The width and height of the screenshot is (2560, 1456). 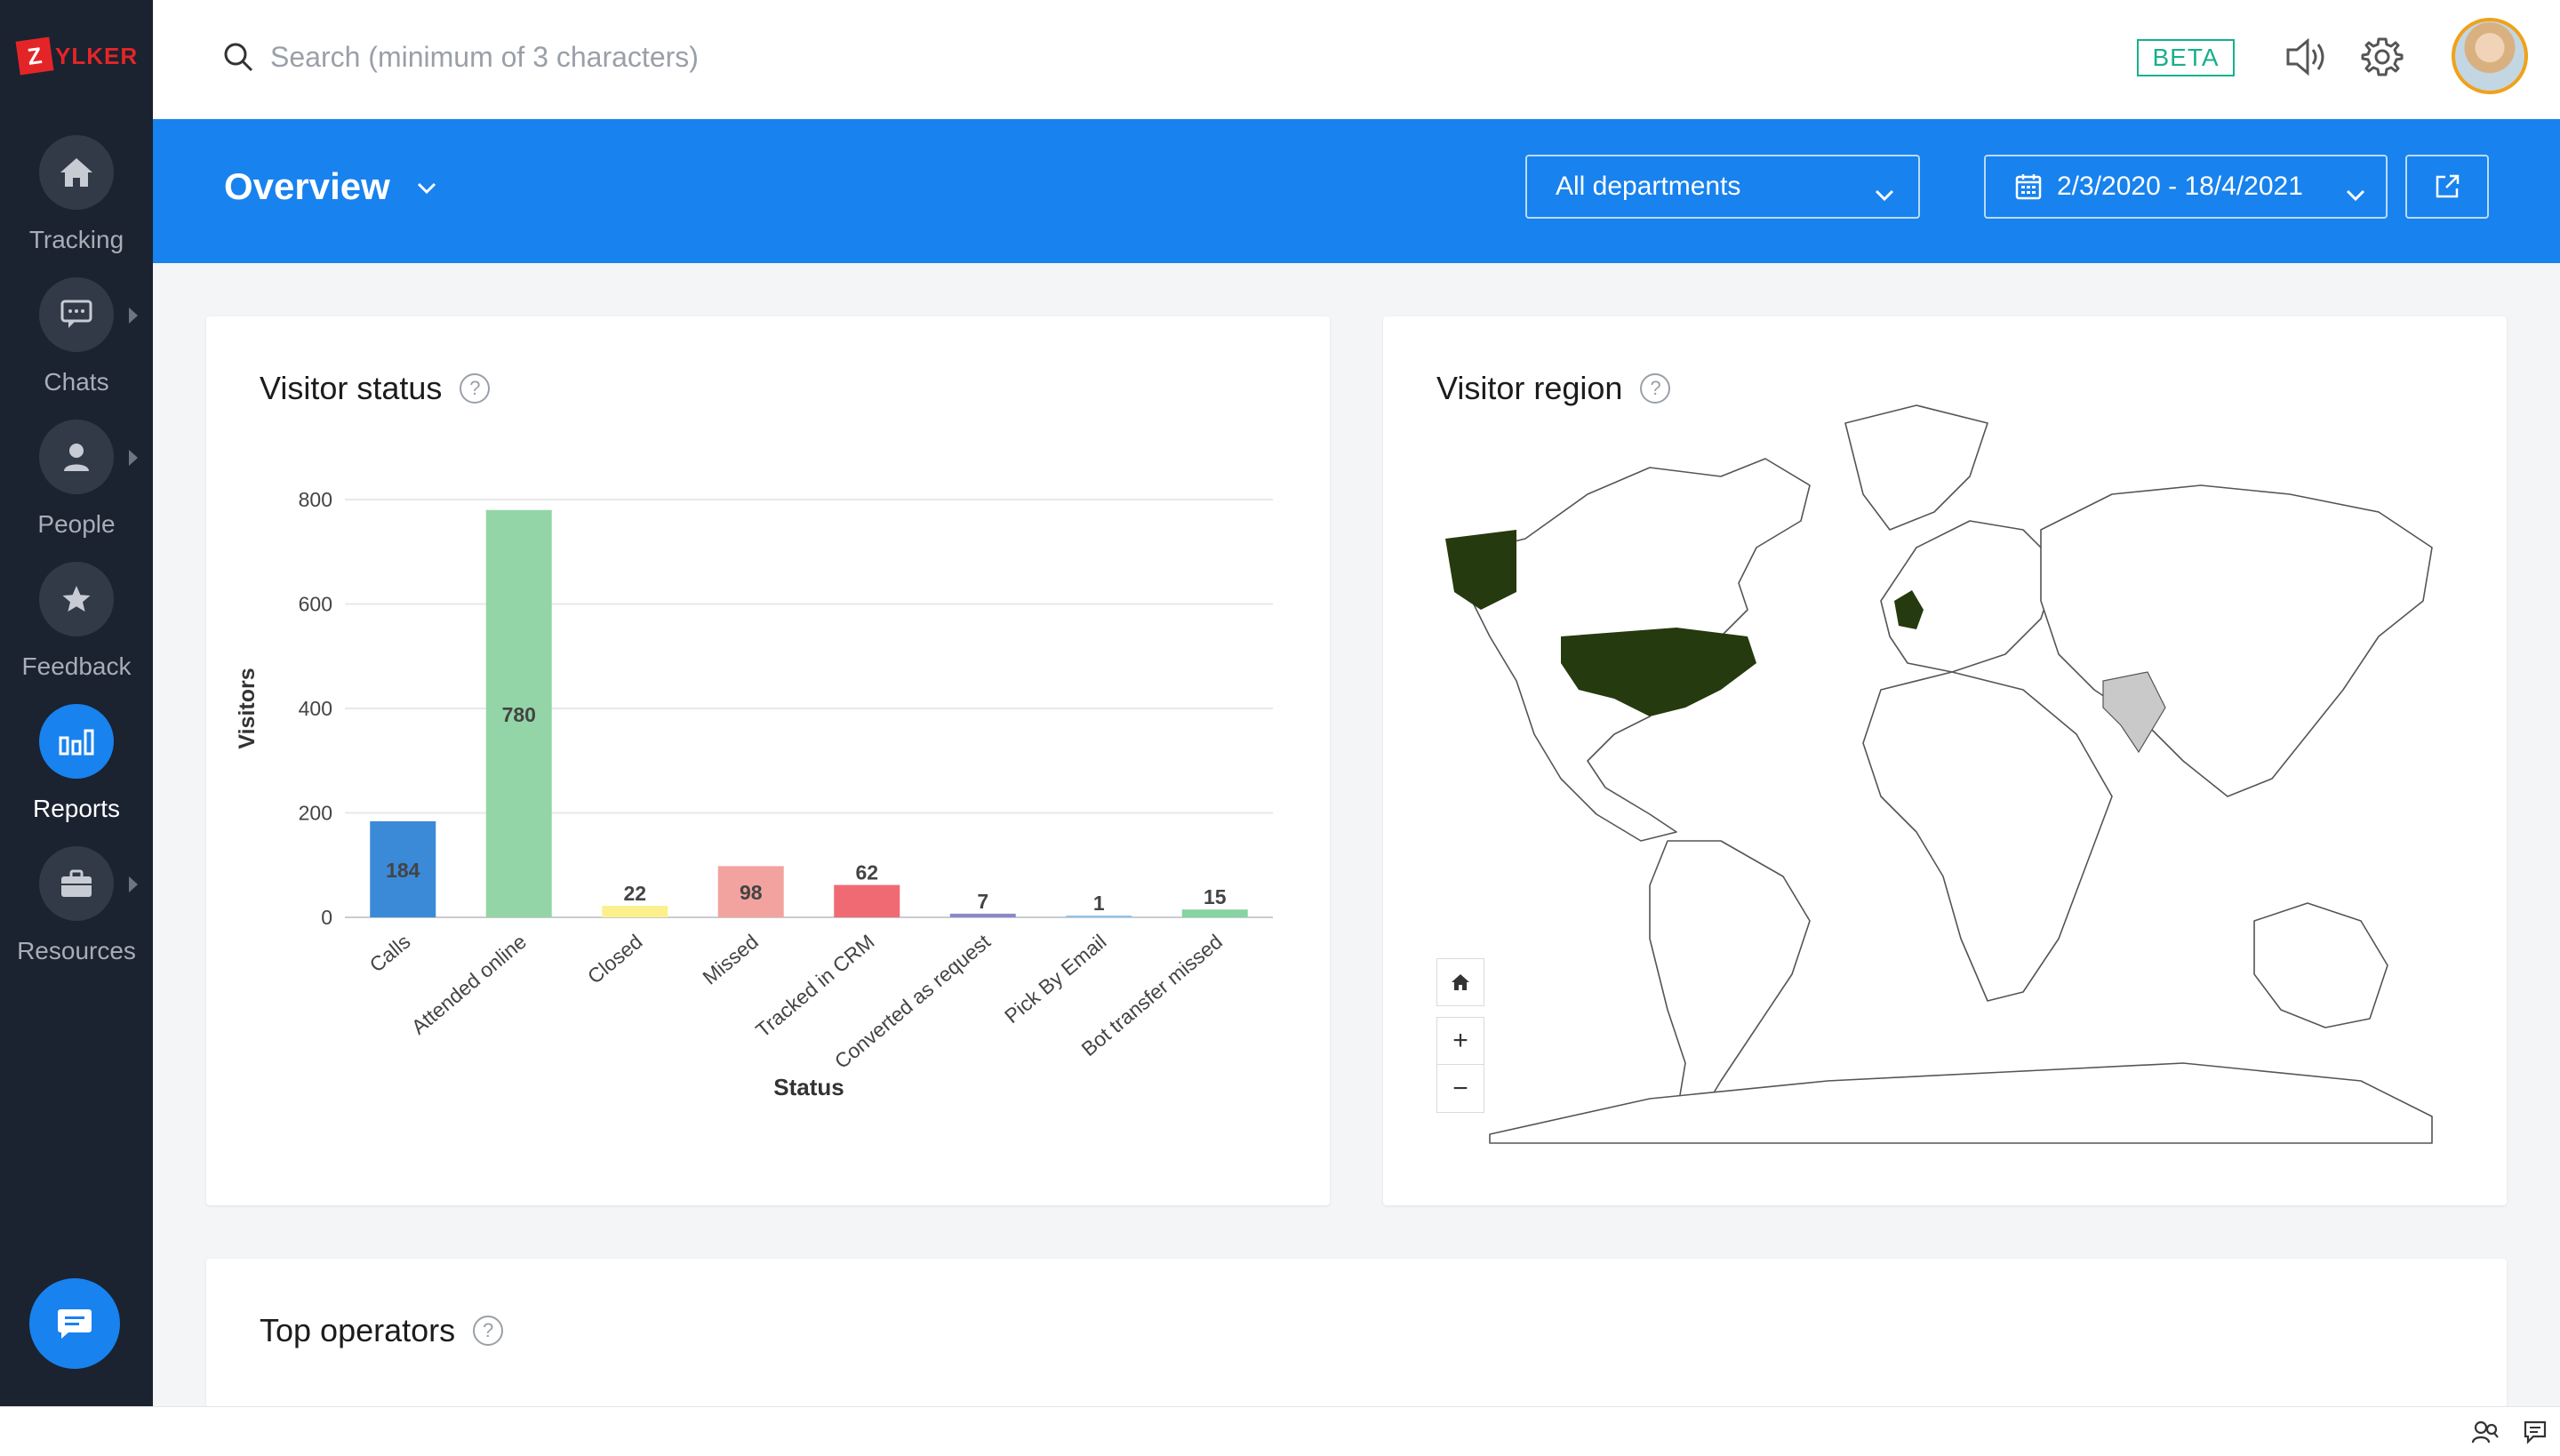 I want to click on map-home-button, so click(x=1460, y=982).